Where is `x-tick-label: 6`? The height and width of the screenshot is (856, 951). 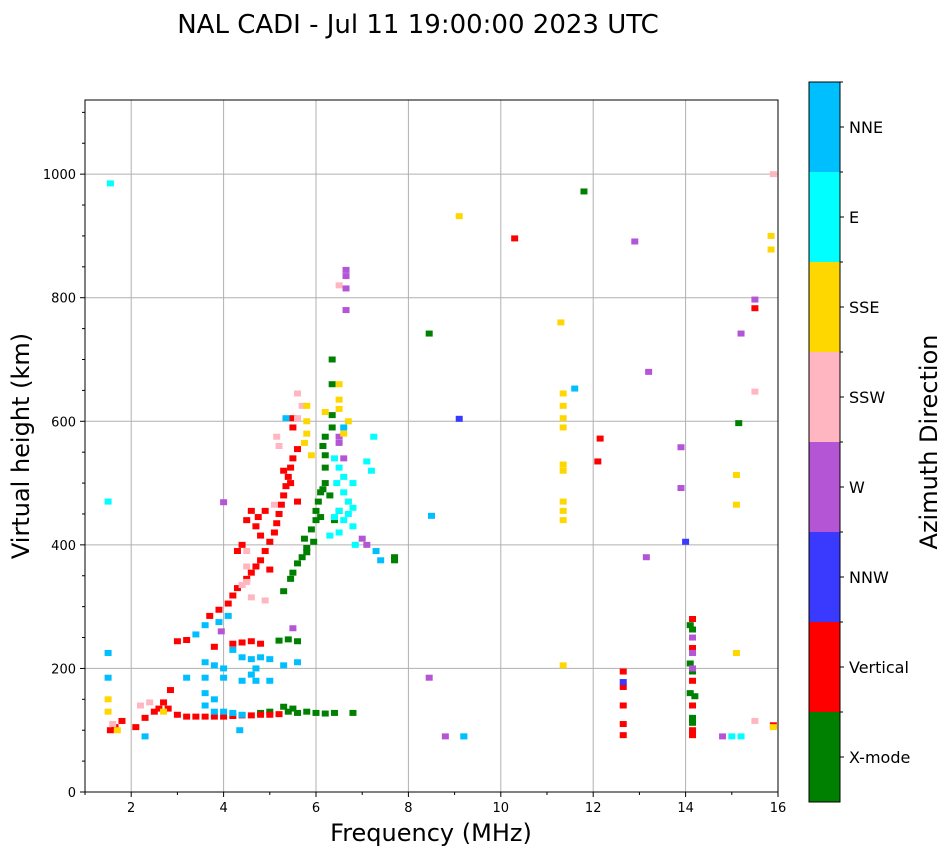 x-tick-label: 6 is located at coordinates (316, 808).